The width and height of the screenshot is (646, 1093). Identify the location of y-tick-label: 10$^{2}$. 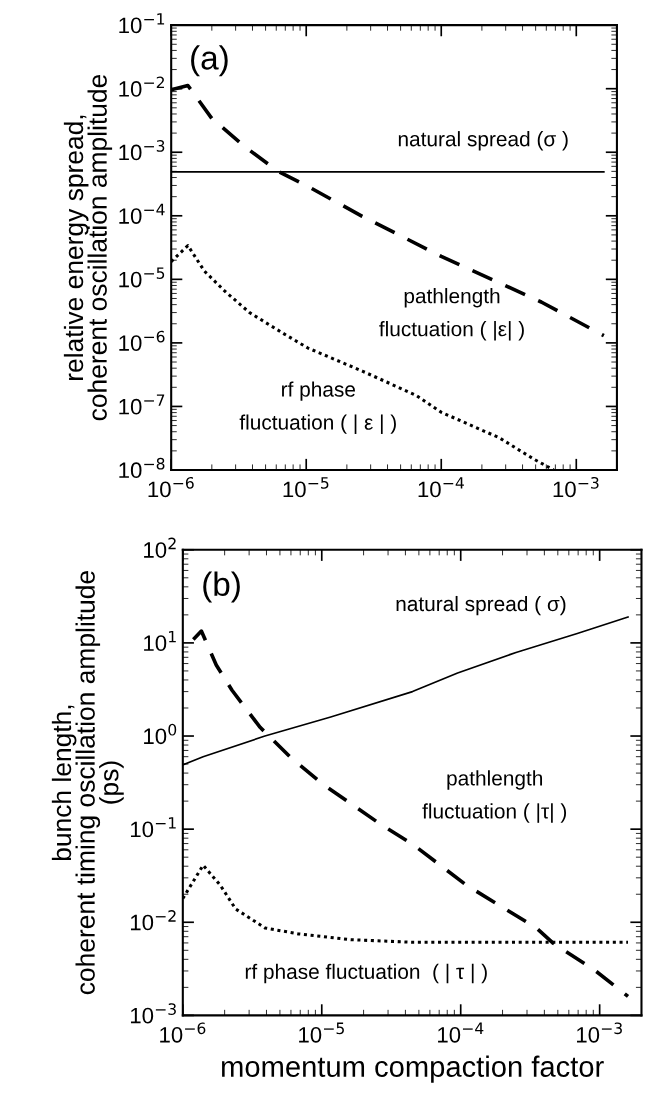
(160, 547).